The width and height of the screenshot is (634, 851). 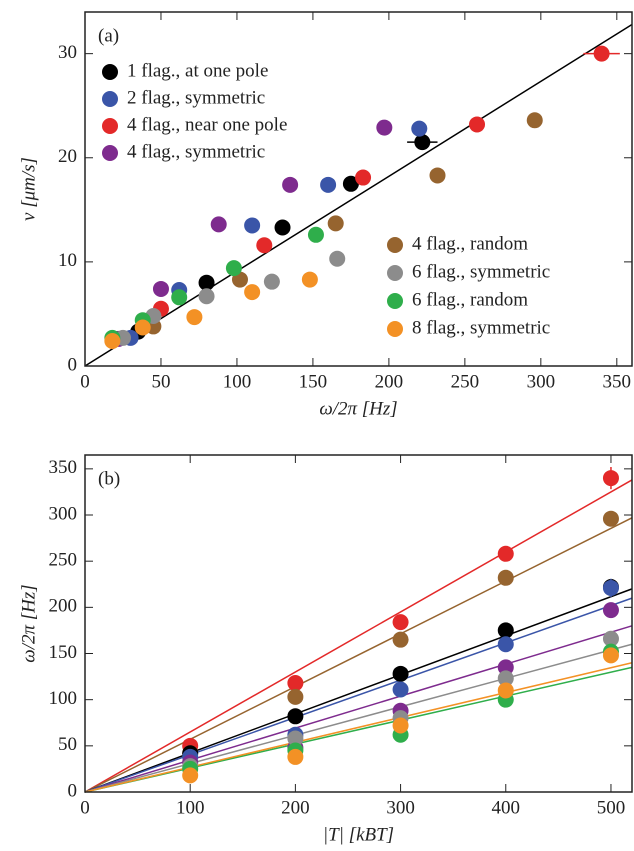 I want to click on y-tick-label: 150, so click(x=63, y=652).